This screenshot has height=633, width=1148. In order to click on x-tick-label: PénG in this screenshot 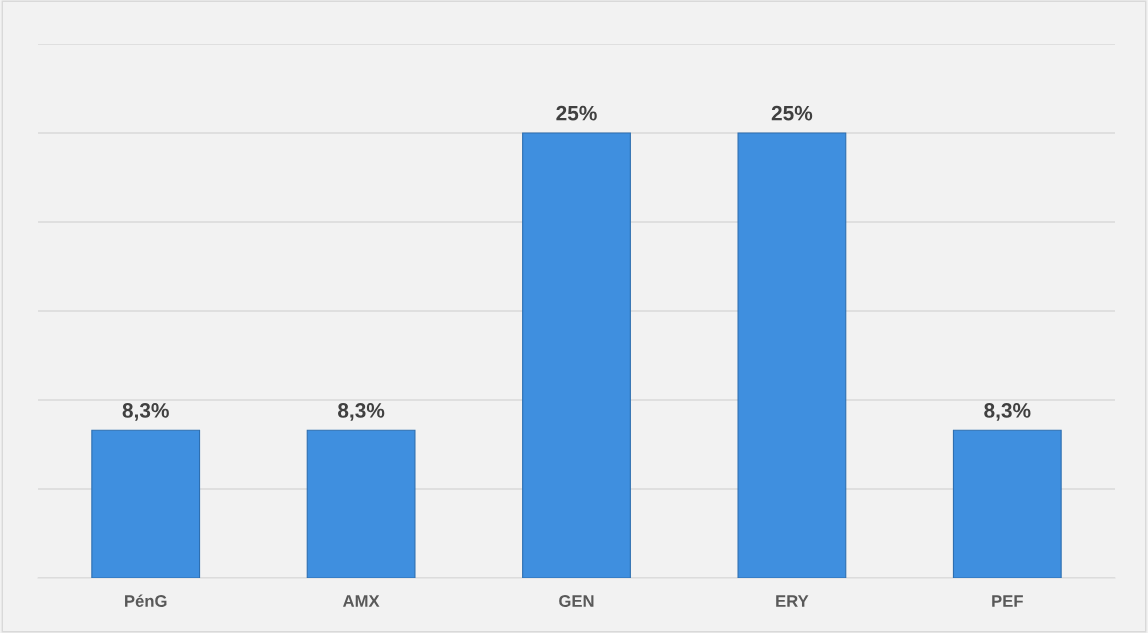, I will do `click(146, 600)`.